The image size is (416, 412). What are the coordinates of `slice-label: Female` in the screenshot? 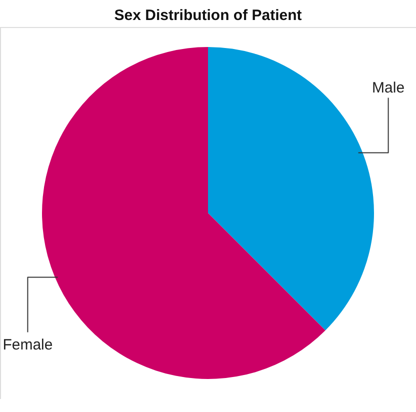 It's located at (27, 345).